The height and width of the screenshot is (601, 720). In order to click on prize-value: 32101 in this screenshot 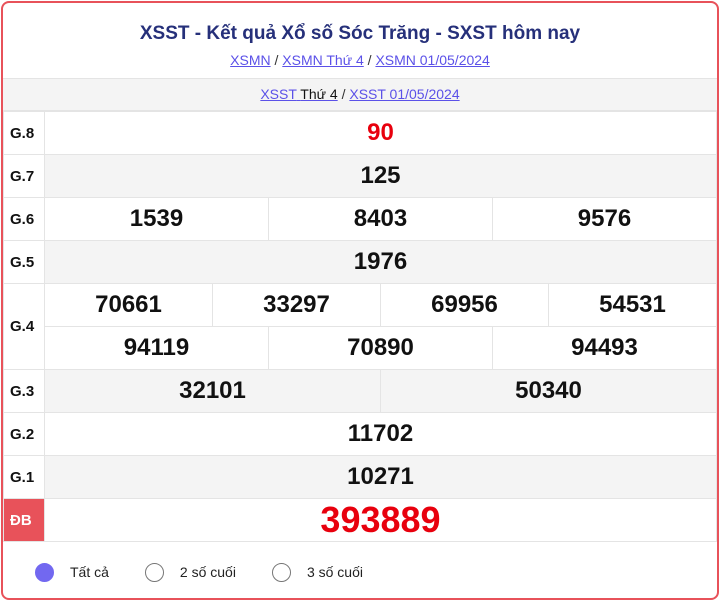, I will do `click(212, 391)`.